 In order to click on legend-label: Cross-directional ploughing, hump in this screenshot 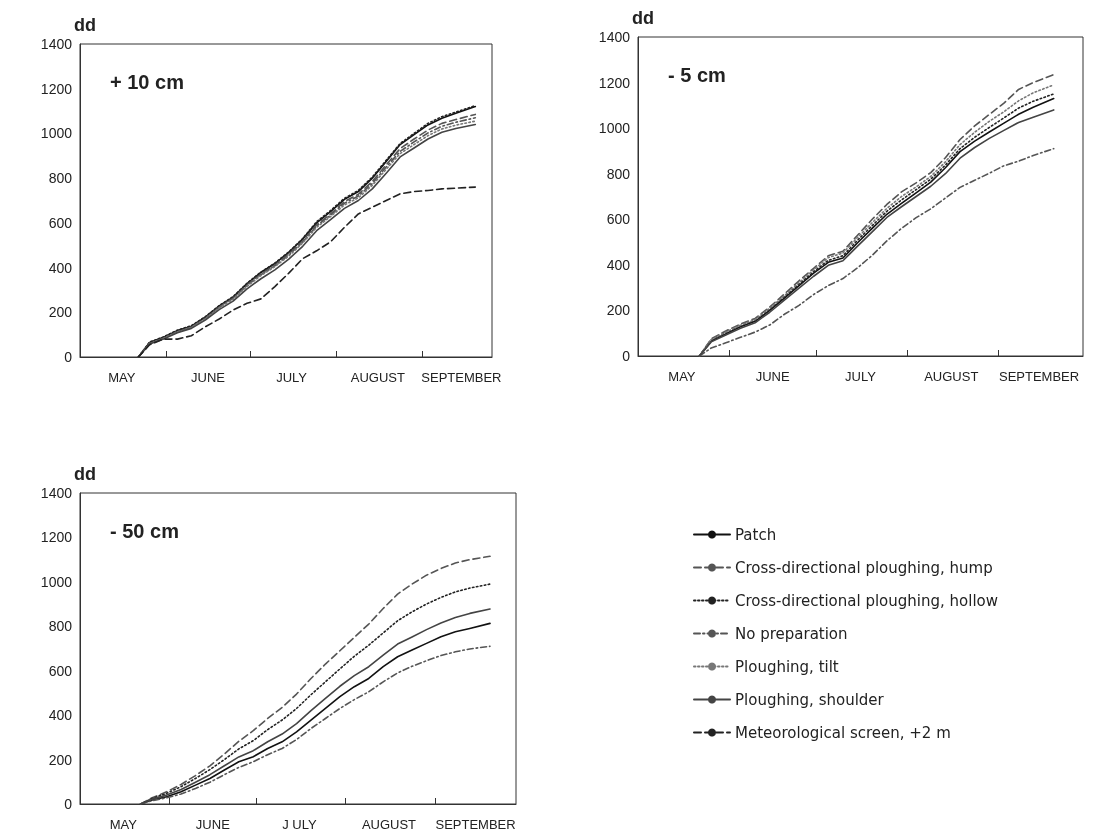, I will do `click(864, 567)`.